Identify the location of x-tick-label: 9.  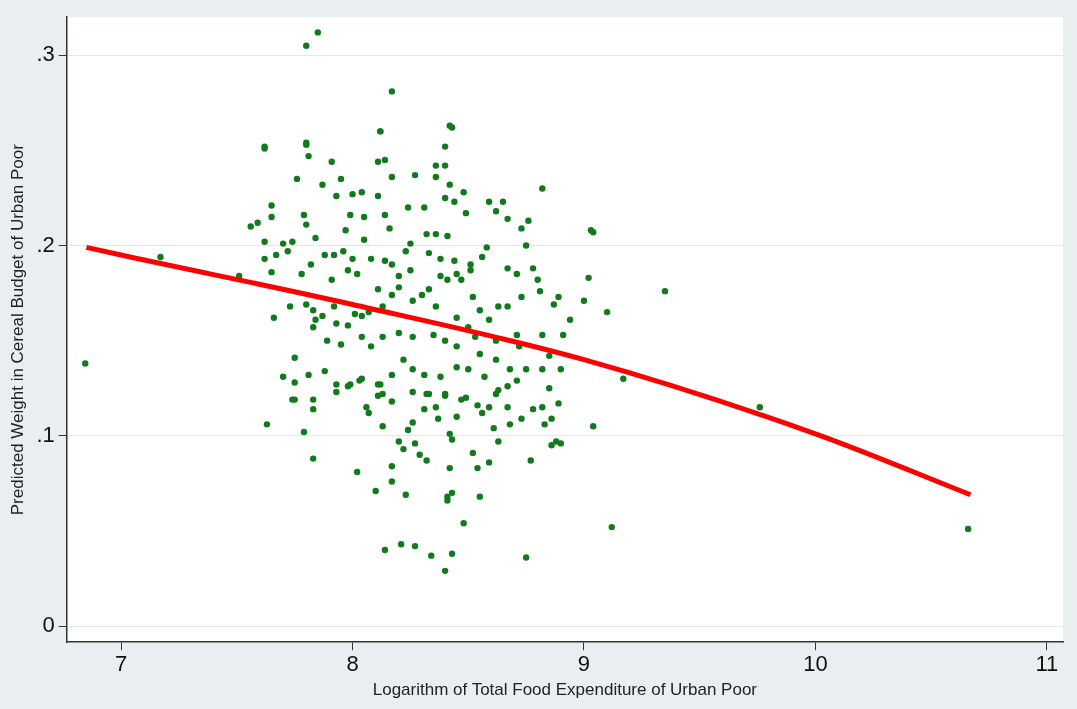
(584, 664).